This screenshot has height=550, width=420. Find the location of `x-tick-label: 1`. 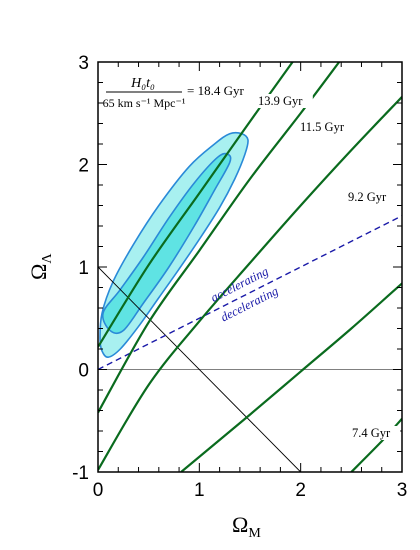

x-tick-label: 1 is located at coordinates (199, 490).